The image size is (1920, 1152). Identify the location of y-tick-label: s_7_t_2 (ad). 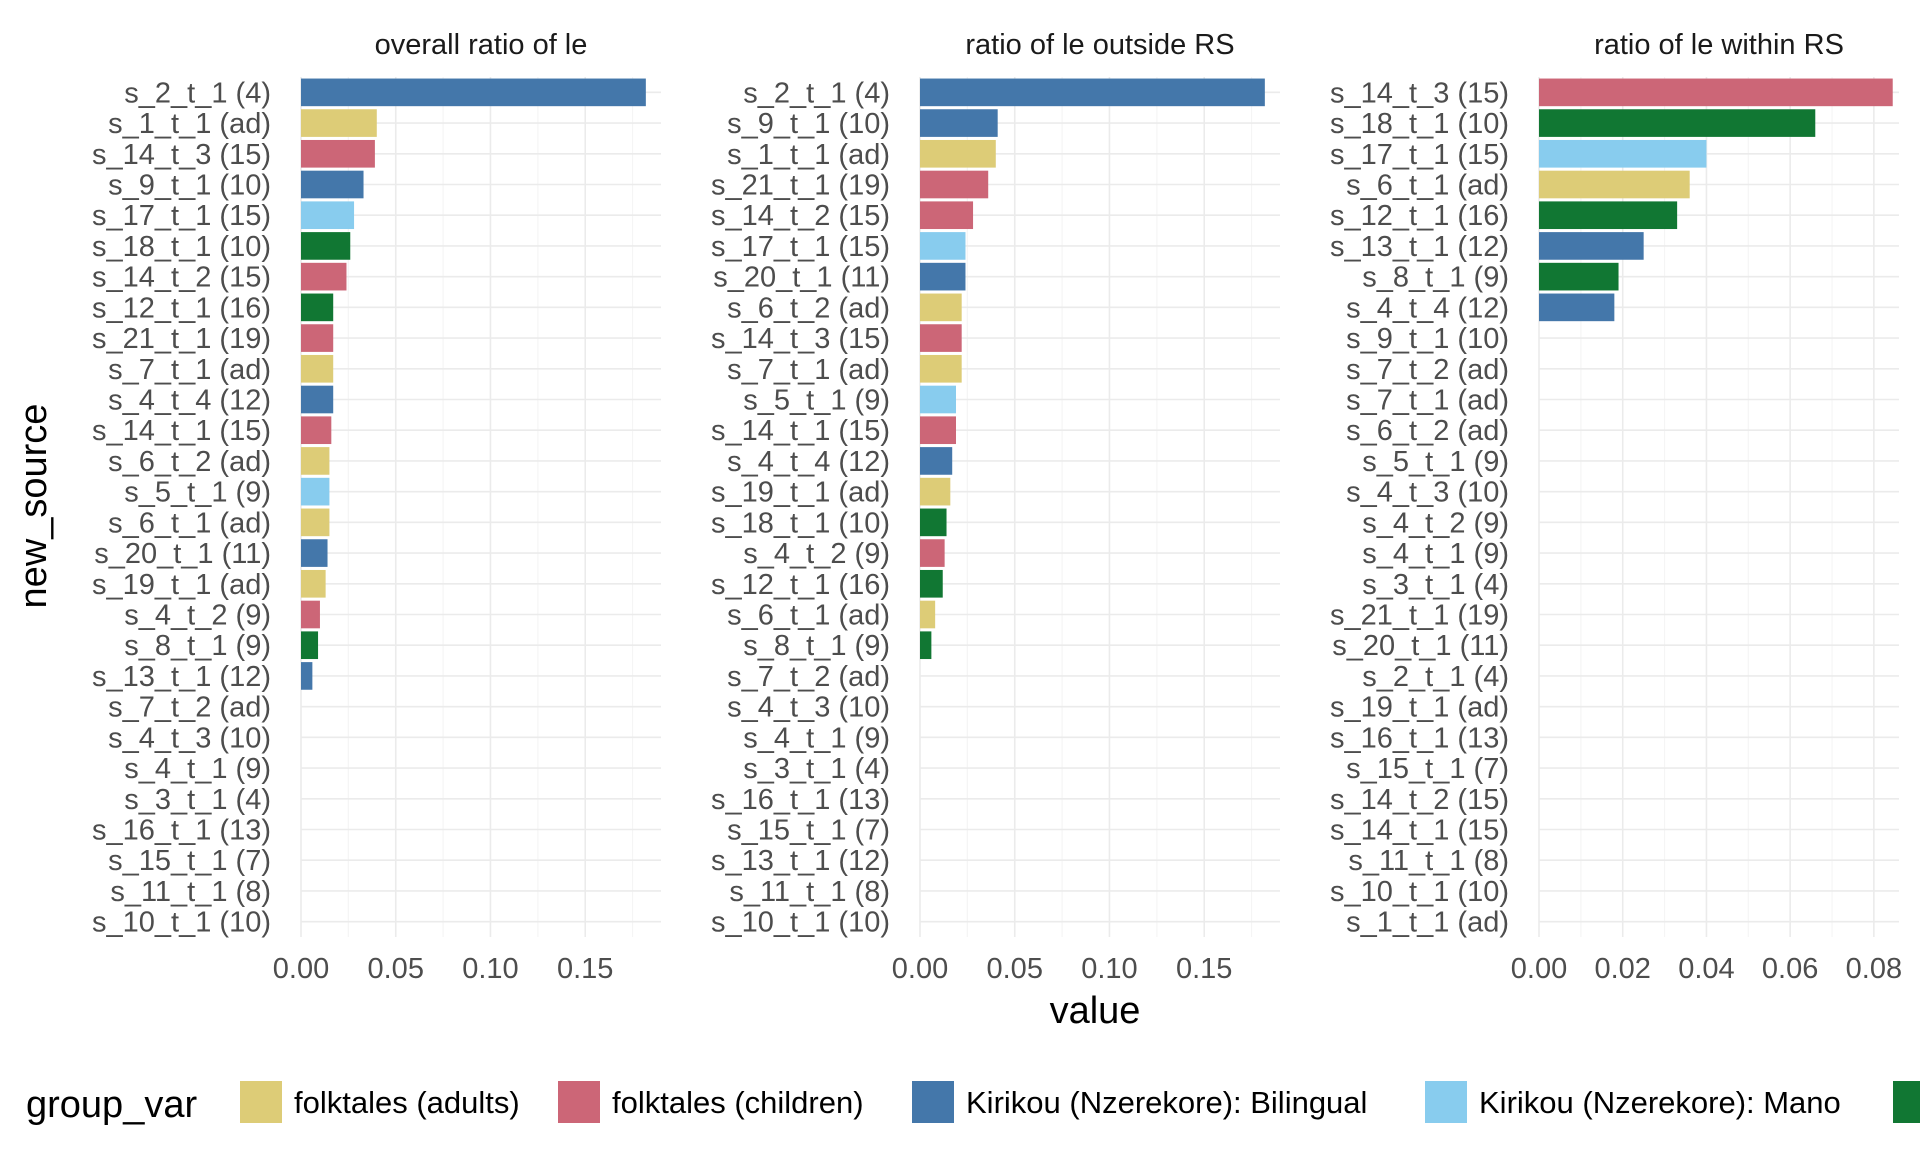
(189, 708).